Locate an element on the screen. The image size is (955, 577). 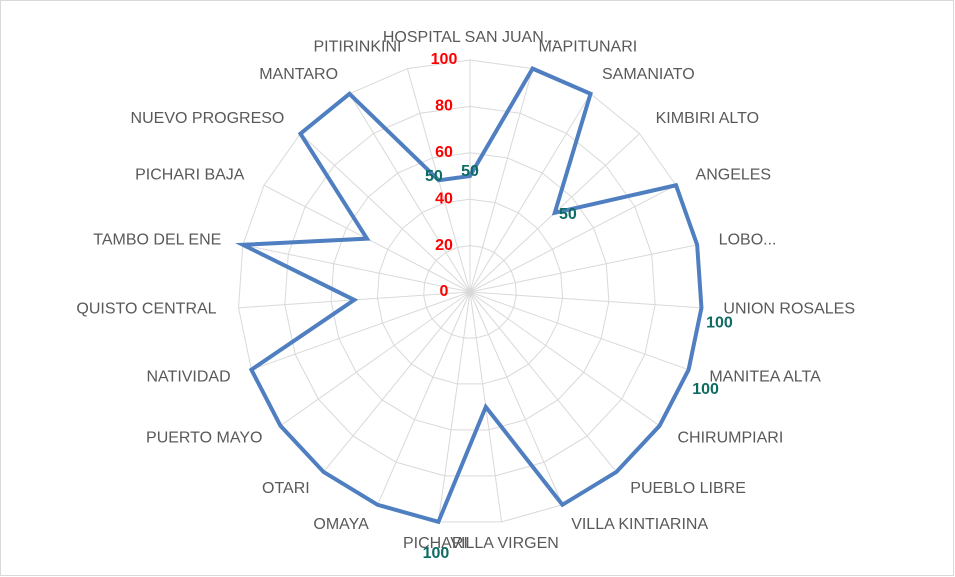
category-label: PICHARI is located at coordinates (435, 543).